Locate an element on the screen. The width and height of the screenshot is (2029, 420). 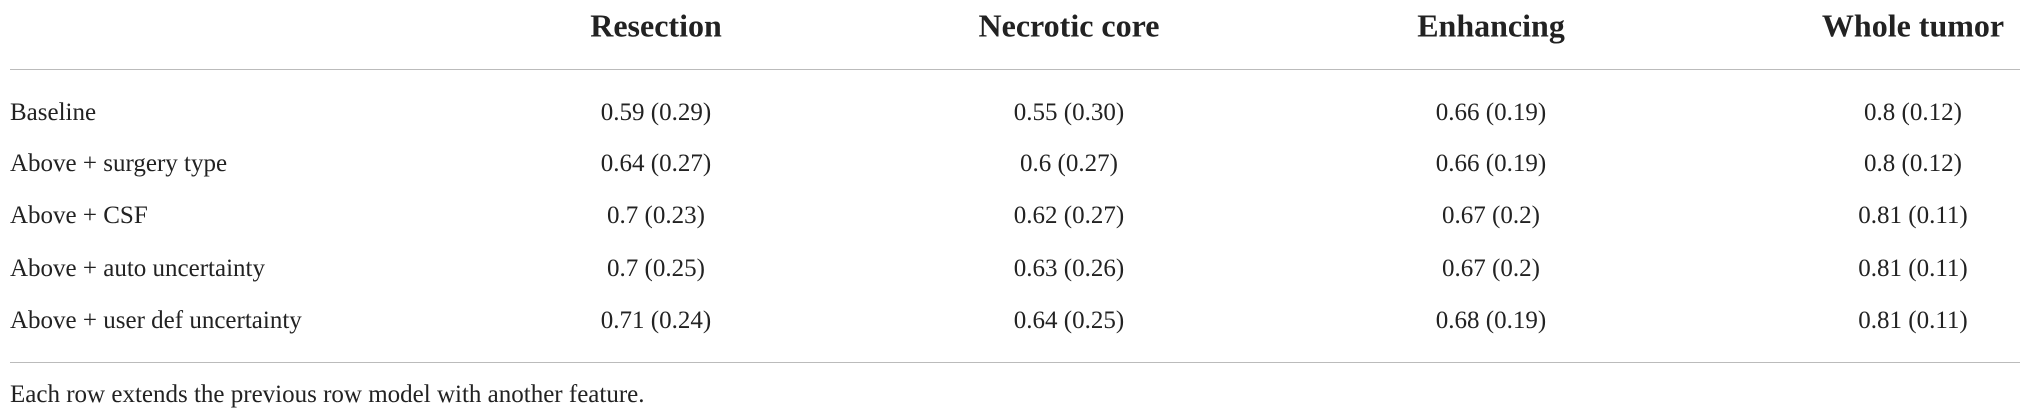
table-cell: 0.68 (0.19) is located at coordinates (1491, 320).